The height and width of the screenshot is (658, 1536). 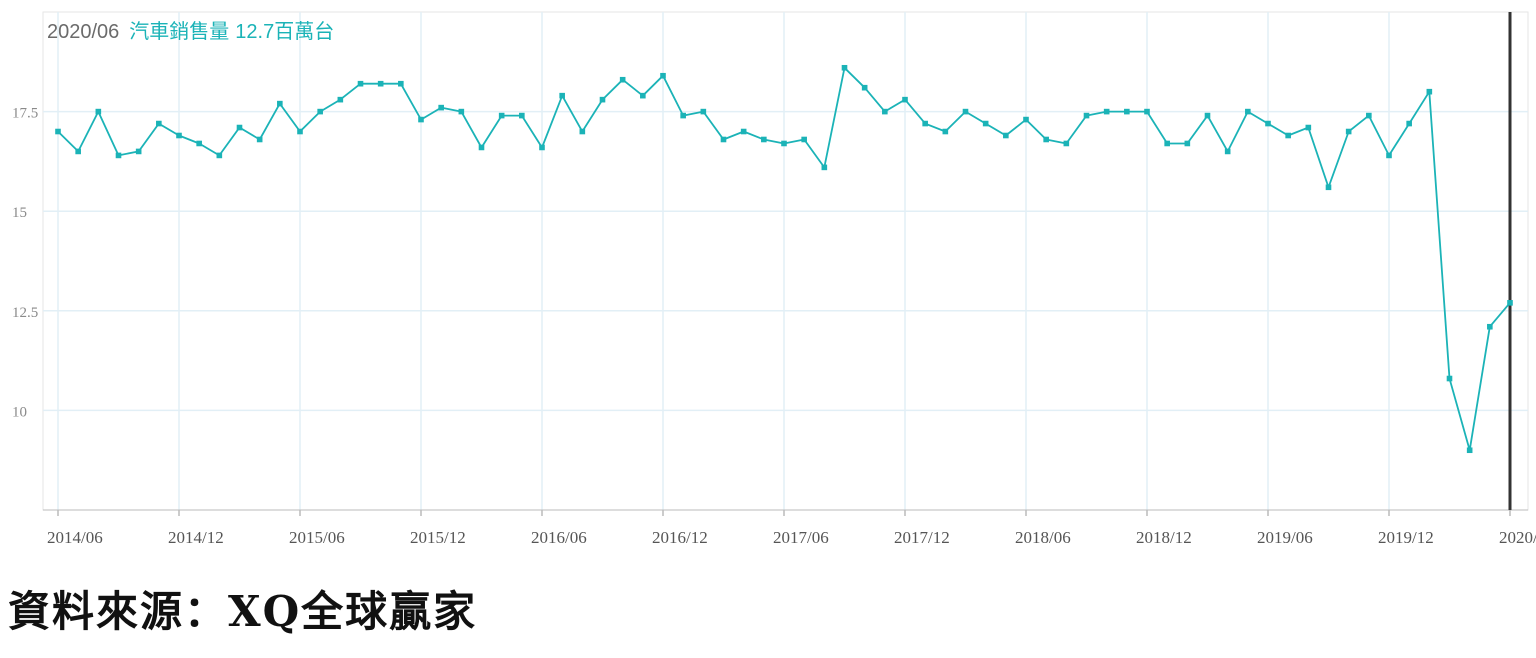 I want to click on tooltip-date: 2020/06, so click(x=83, y=32).